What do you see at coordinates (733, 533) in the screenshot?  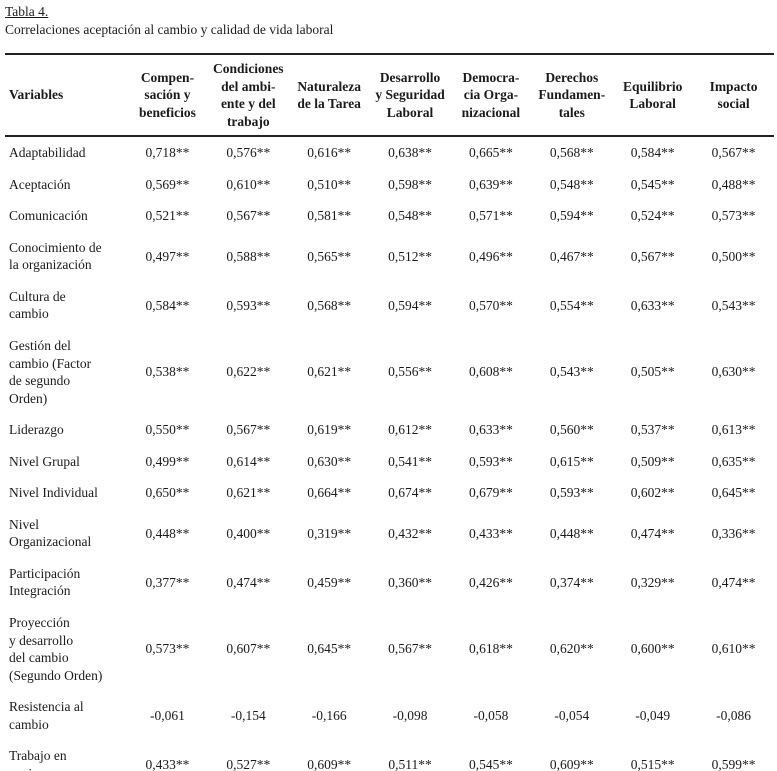 I see `correlation-value: 0,336**` at bounding box center [733, 533].